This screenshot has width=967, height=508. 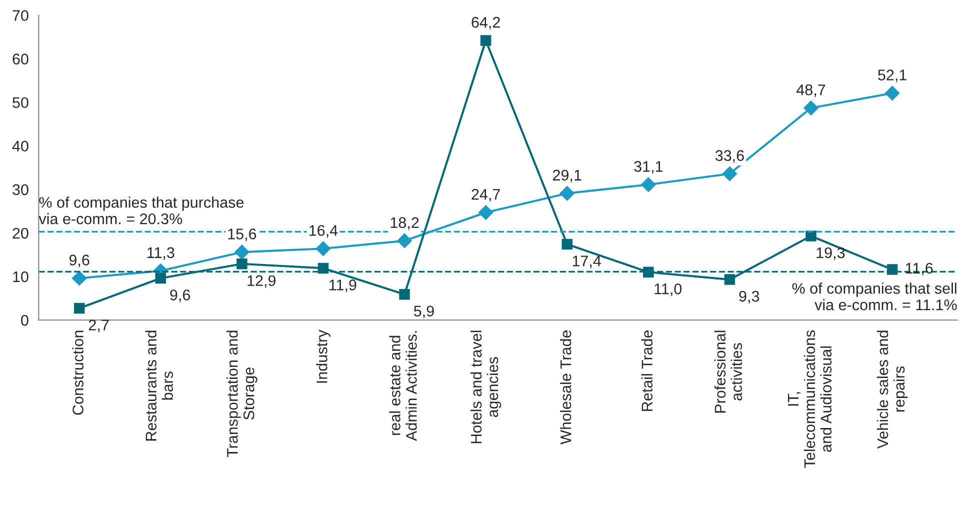 What do you see at coordinates (20, 102) in the screenshot?
I see `y-tick-label: 50` at bounding box center [20, 102].